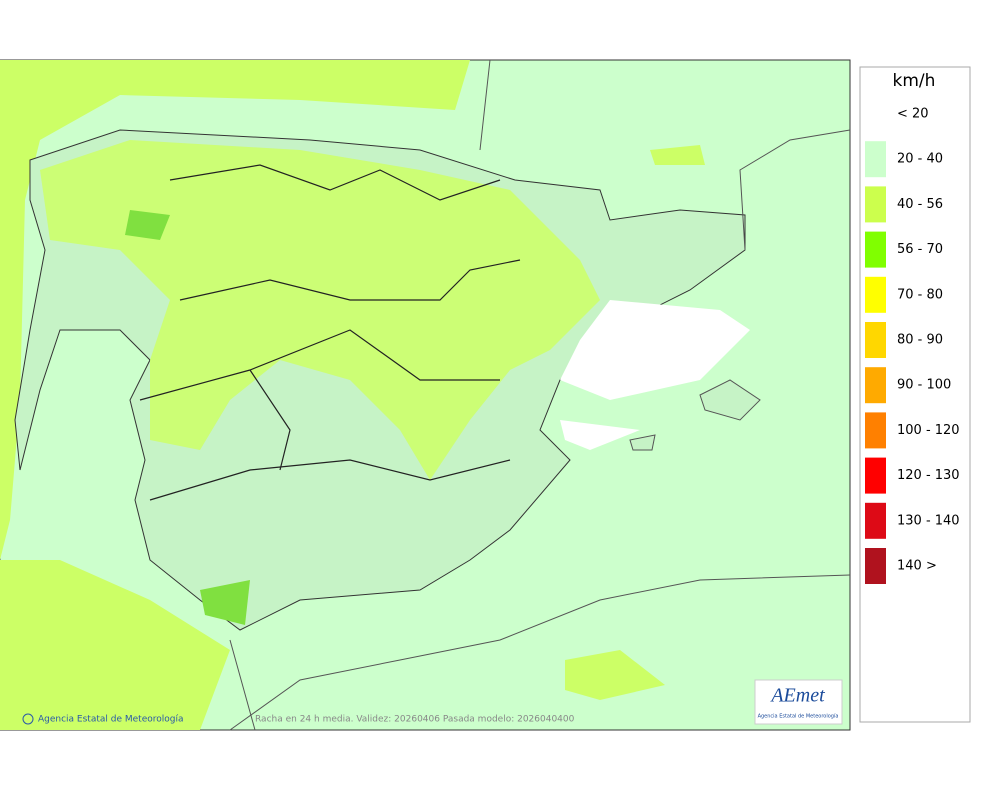  Describe the element at coordinates (920, 249) in the screenshot. I see `legend-label: 56 - 70` at that location.